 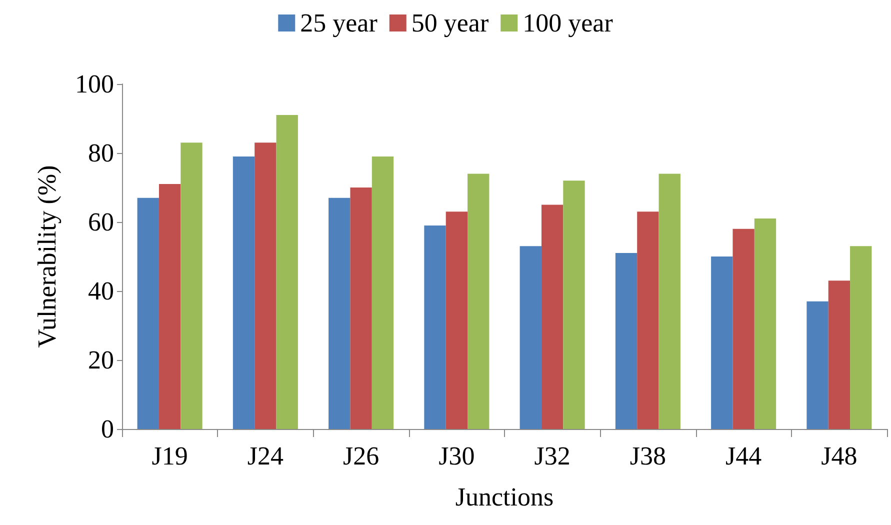 What do you see at coordinates (552, 456) in the screenshot?
I see `x-tick-label: J32` at bounding box center [552, 456].